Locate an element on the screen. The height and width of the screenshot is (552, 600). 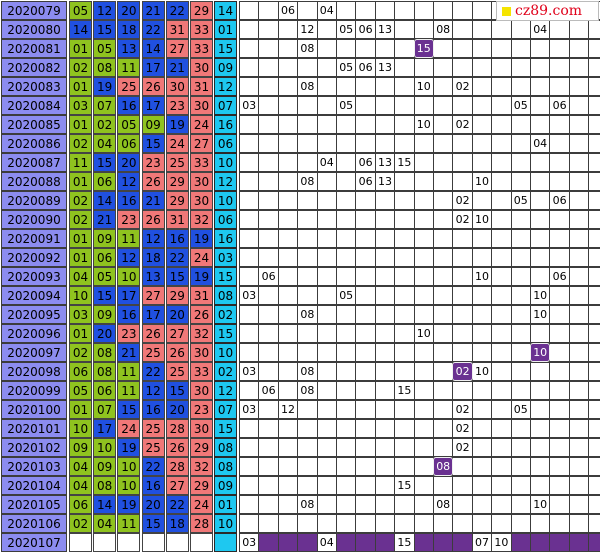
issue-number: 2020086 is located at coordinates (34, 143).